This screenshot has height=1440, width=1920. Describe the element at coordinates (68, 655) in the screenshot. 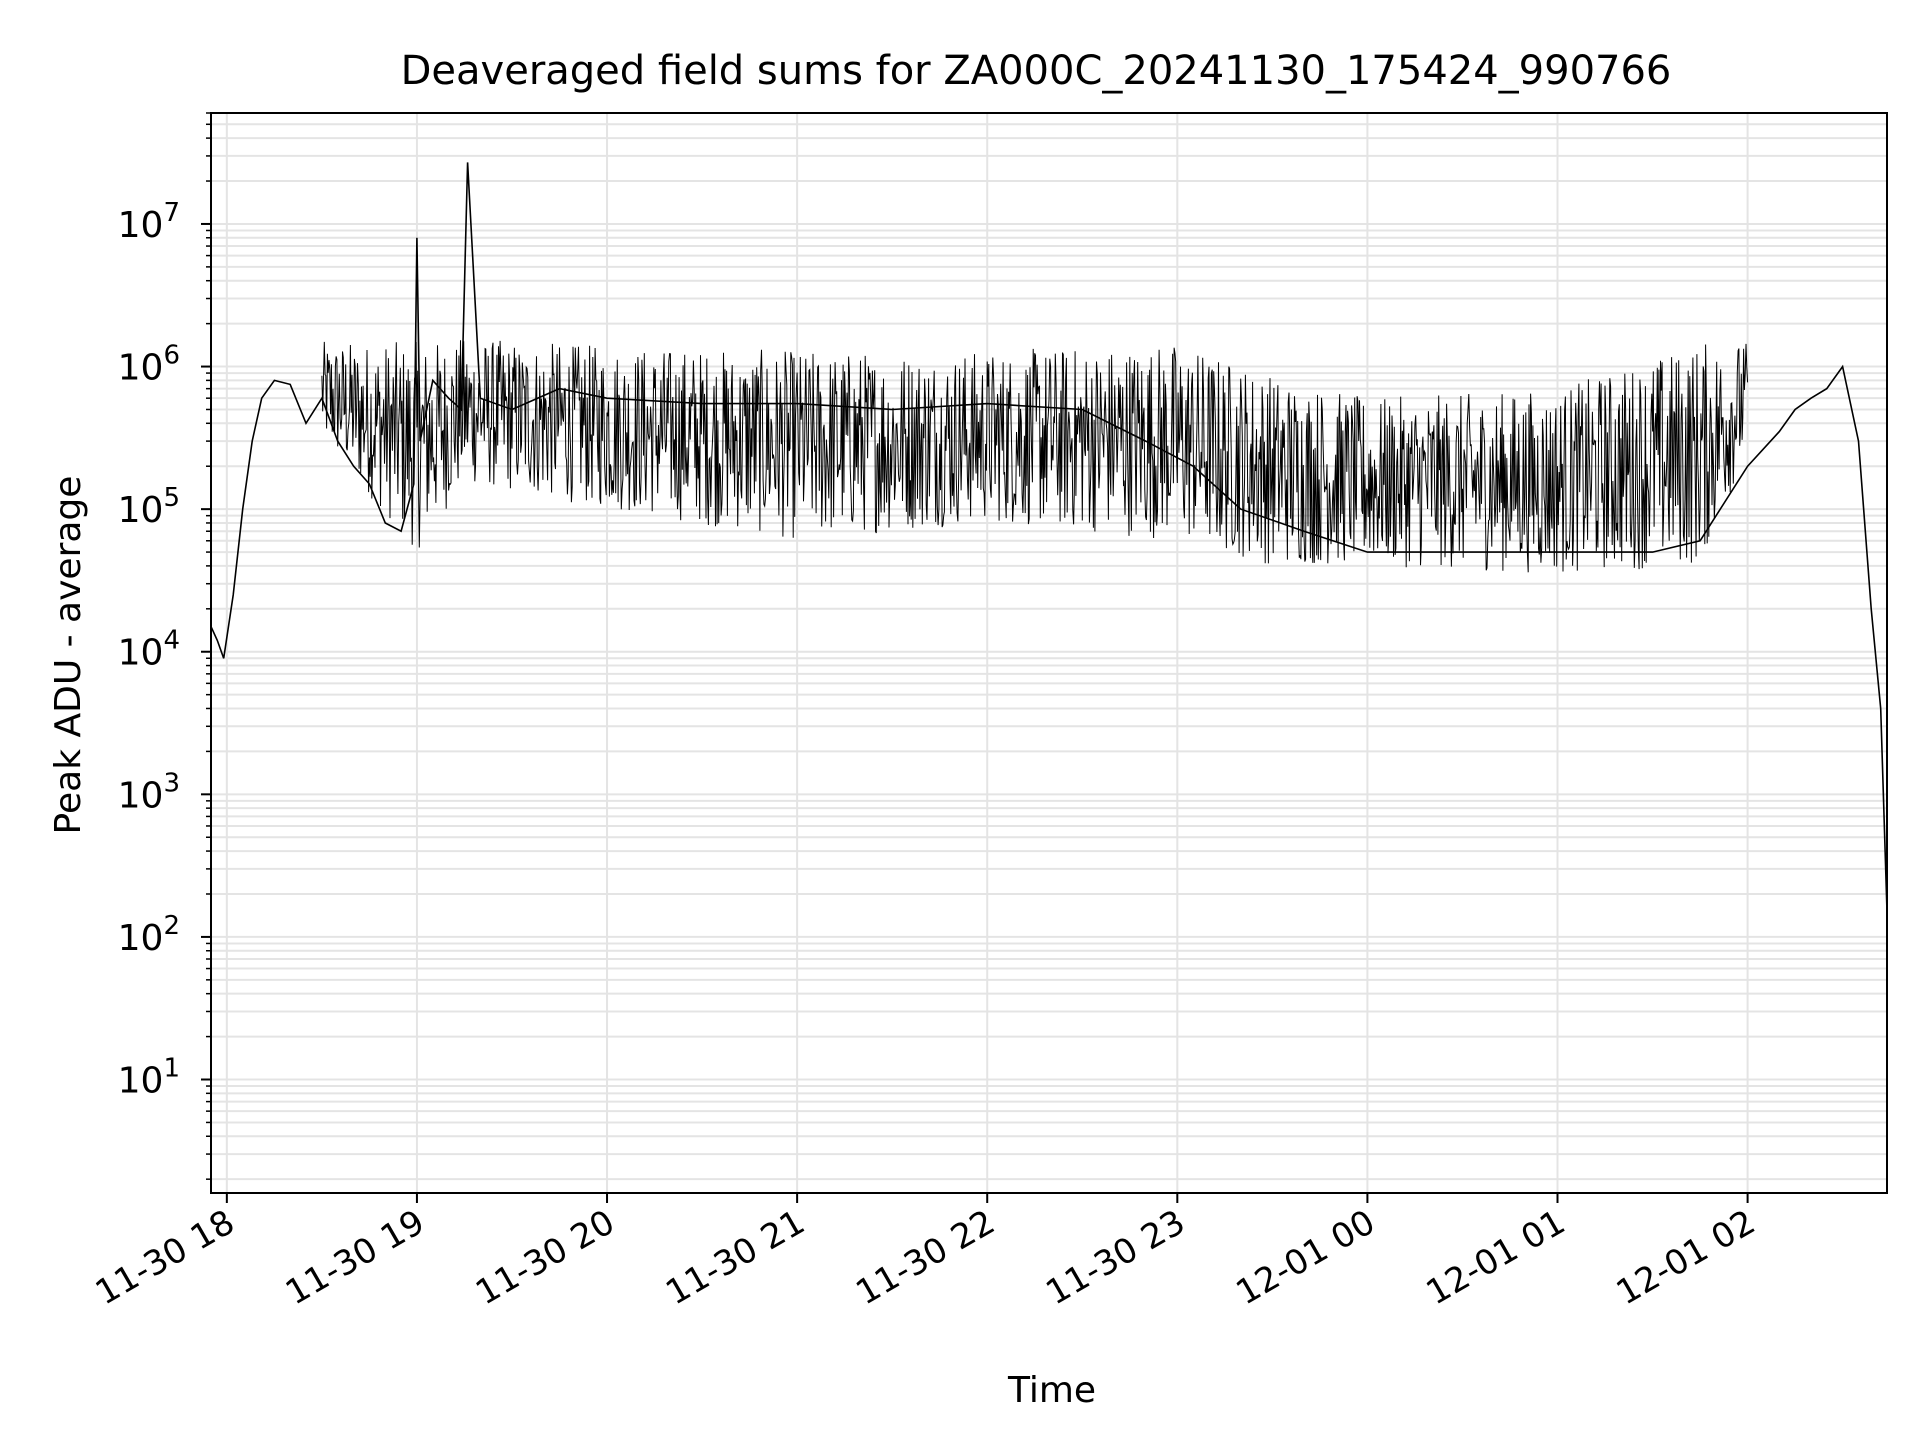

I see `y-axis-label: Peak ADU - average` at that location.